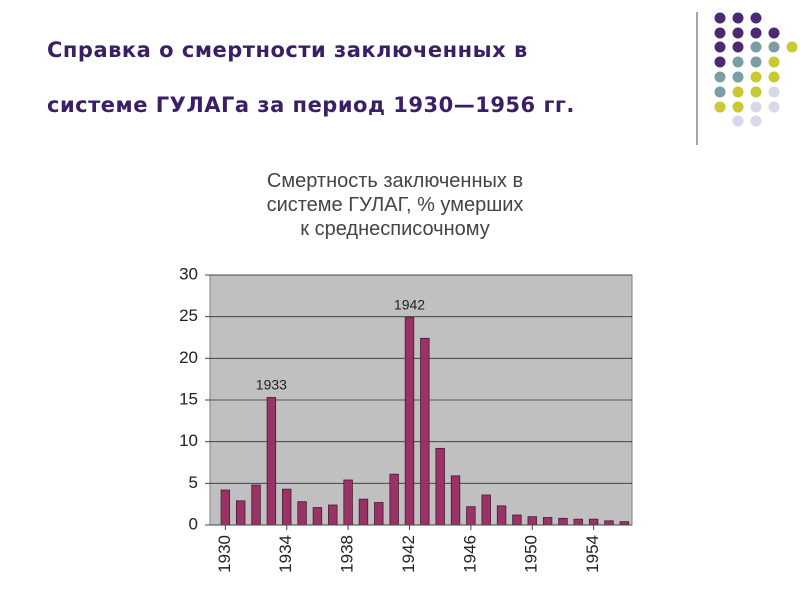  Describe the element at coordinates (531, 554) in the screenshot. I see `x-tick-label: 1950` at that location.